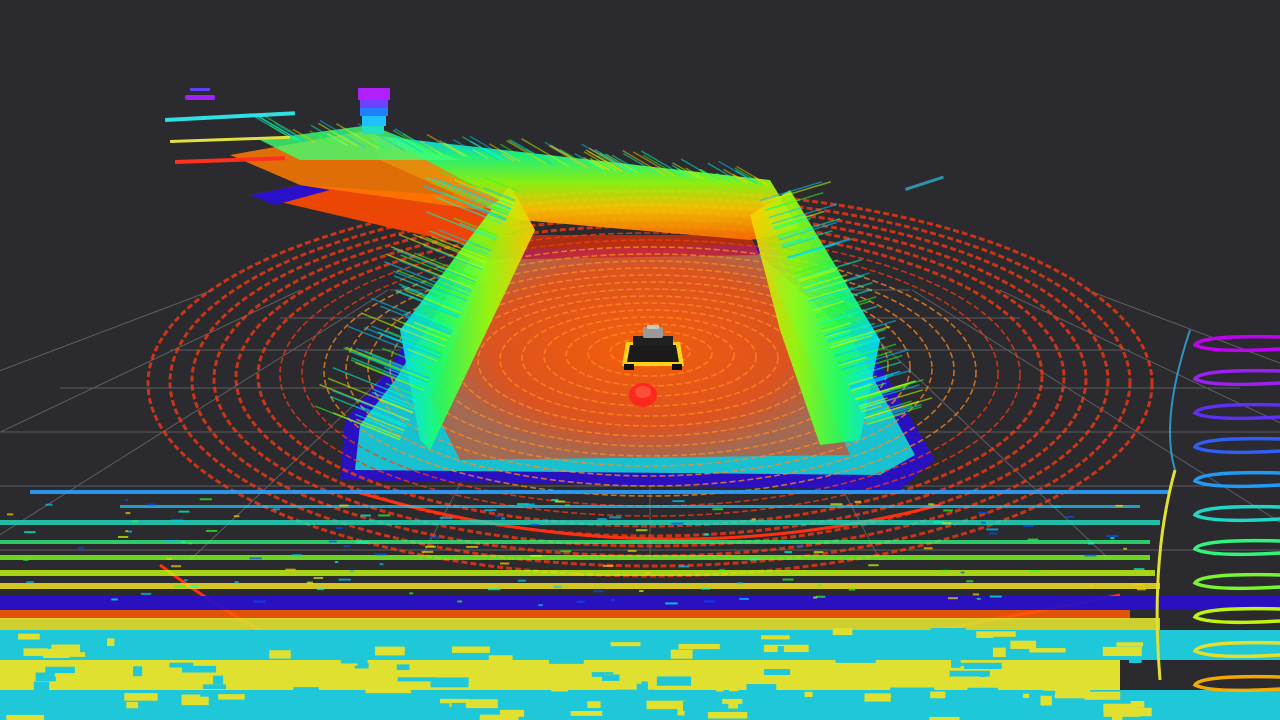 Image resolution: width=1280 pixels, height=720 pixels. Describe the element at coordinates (1217, 511) in the screenshot. I see `right-helix-points` at that location.